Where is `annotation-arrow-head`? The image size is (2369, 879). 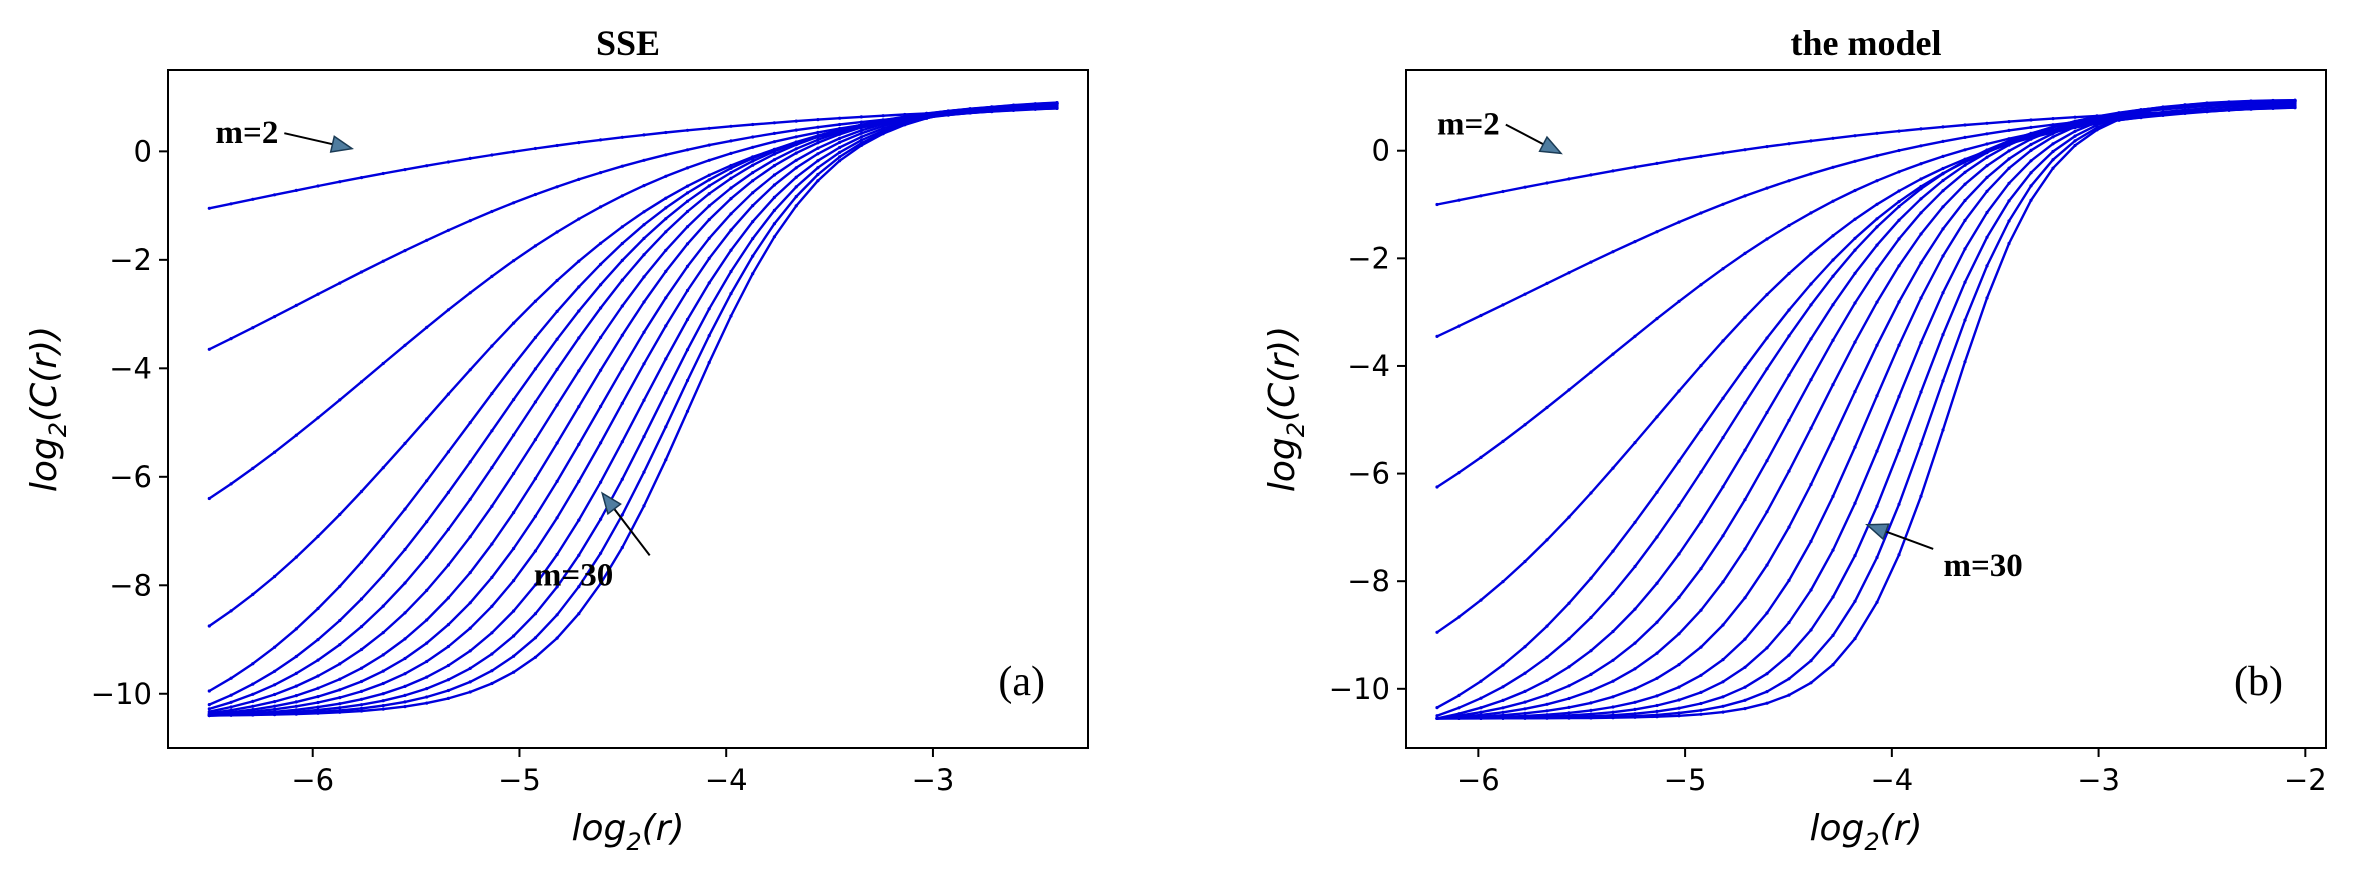 annotation-arrow-head is located at coordinates (341, 144).